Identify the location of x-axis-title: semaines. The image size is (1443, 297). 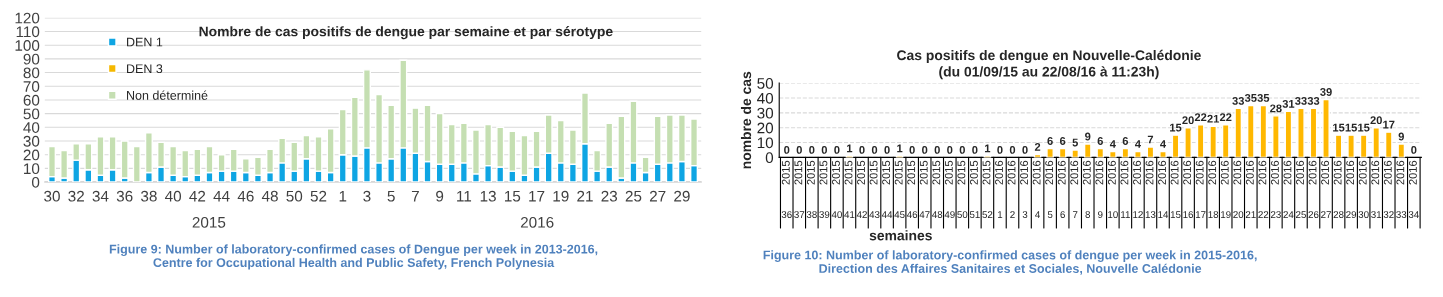
(900, 235).